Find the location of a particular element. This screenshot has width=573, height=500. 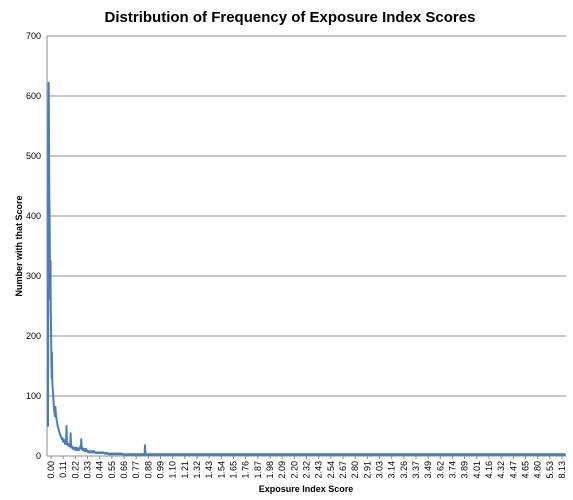

x-tick-label: 0.00 is located at coordinates (51, 470).